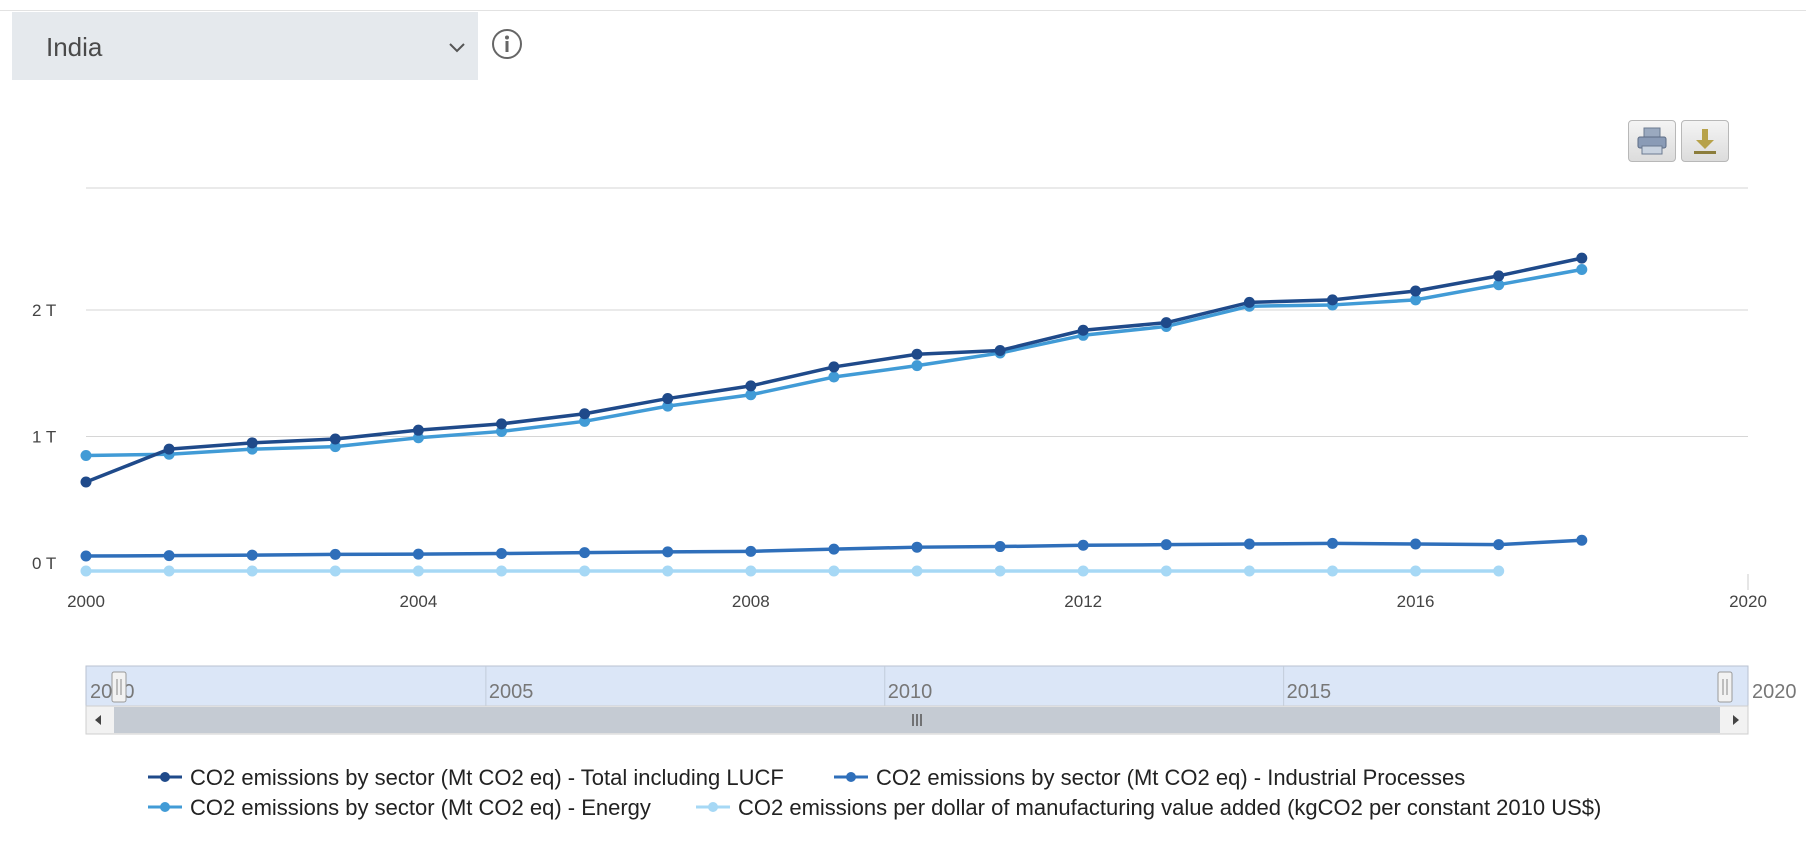 The image size is (1806, 844). I want to click on legend-marker-per-dollar, so click(713, 807).